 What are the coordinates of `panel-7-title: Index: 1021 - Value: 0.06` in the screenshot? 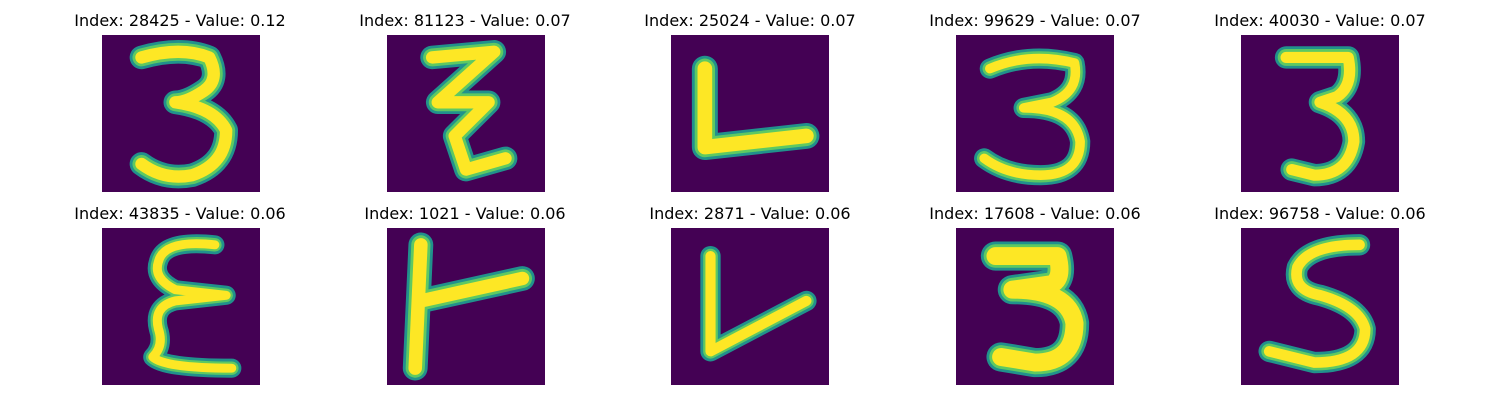 It's located at (465, 213).